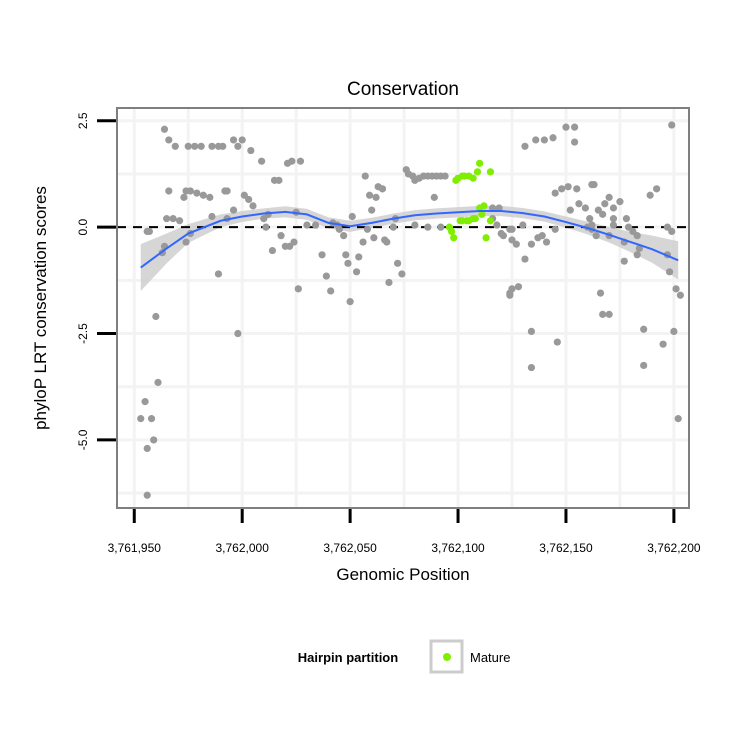 The image size is (750, 755). Describe the element at coordinates (409, 239) in the screenshot. I see `smooth-line` at that location.